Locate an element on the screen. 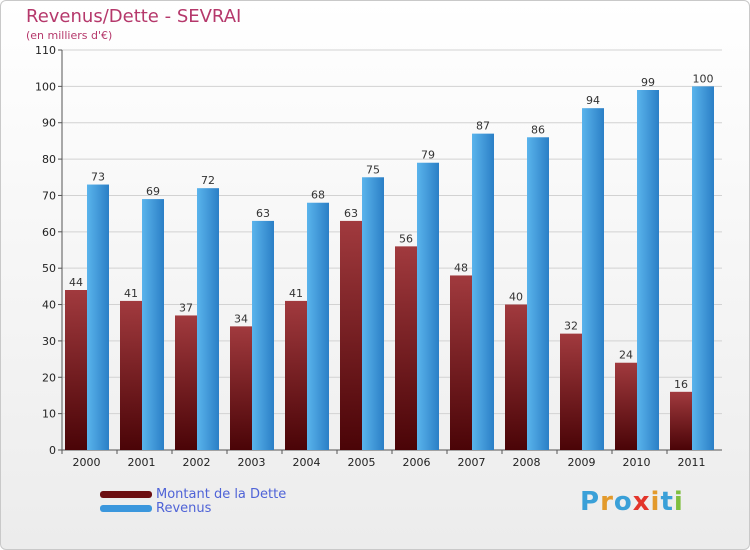 This screenshot has width=750, height=550. y-tick-label: 100 is located at coordinates (45, 86).